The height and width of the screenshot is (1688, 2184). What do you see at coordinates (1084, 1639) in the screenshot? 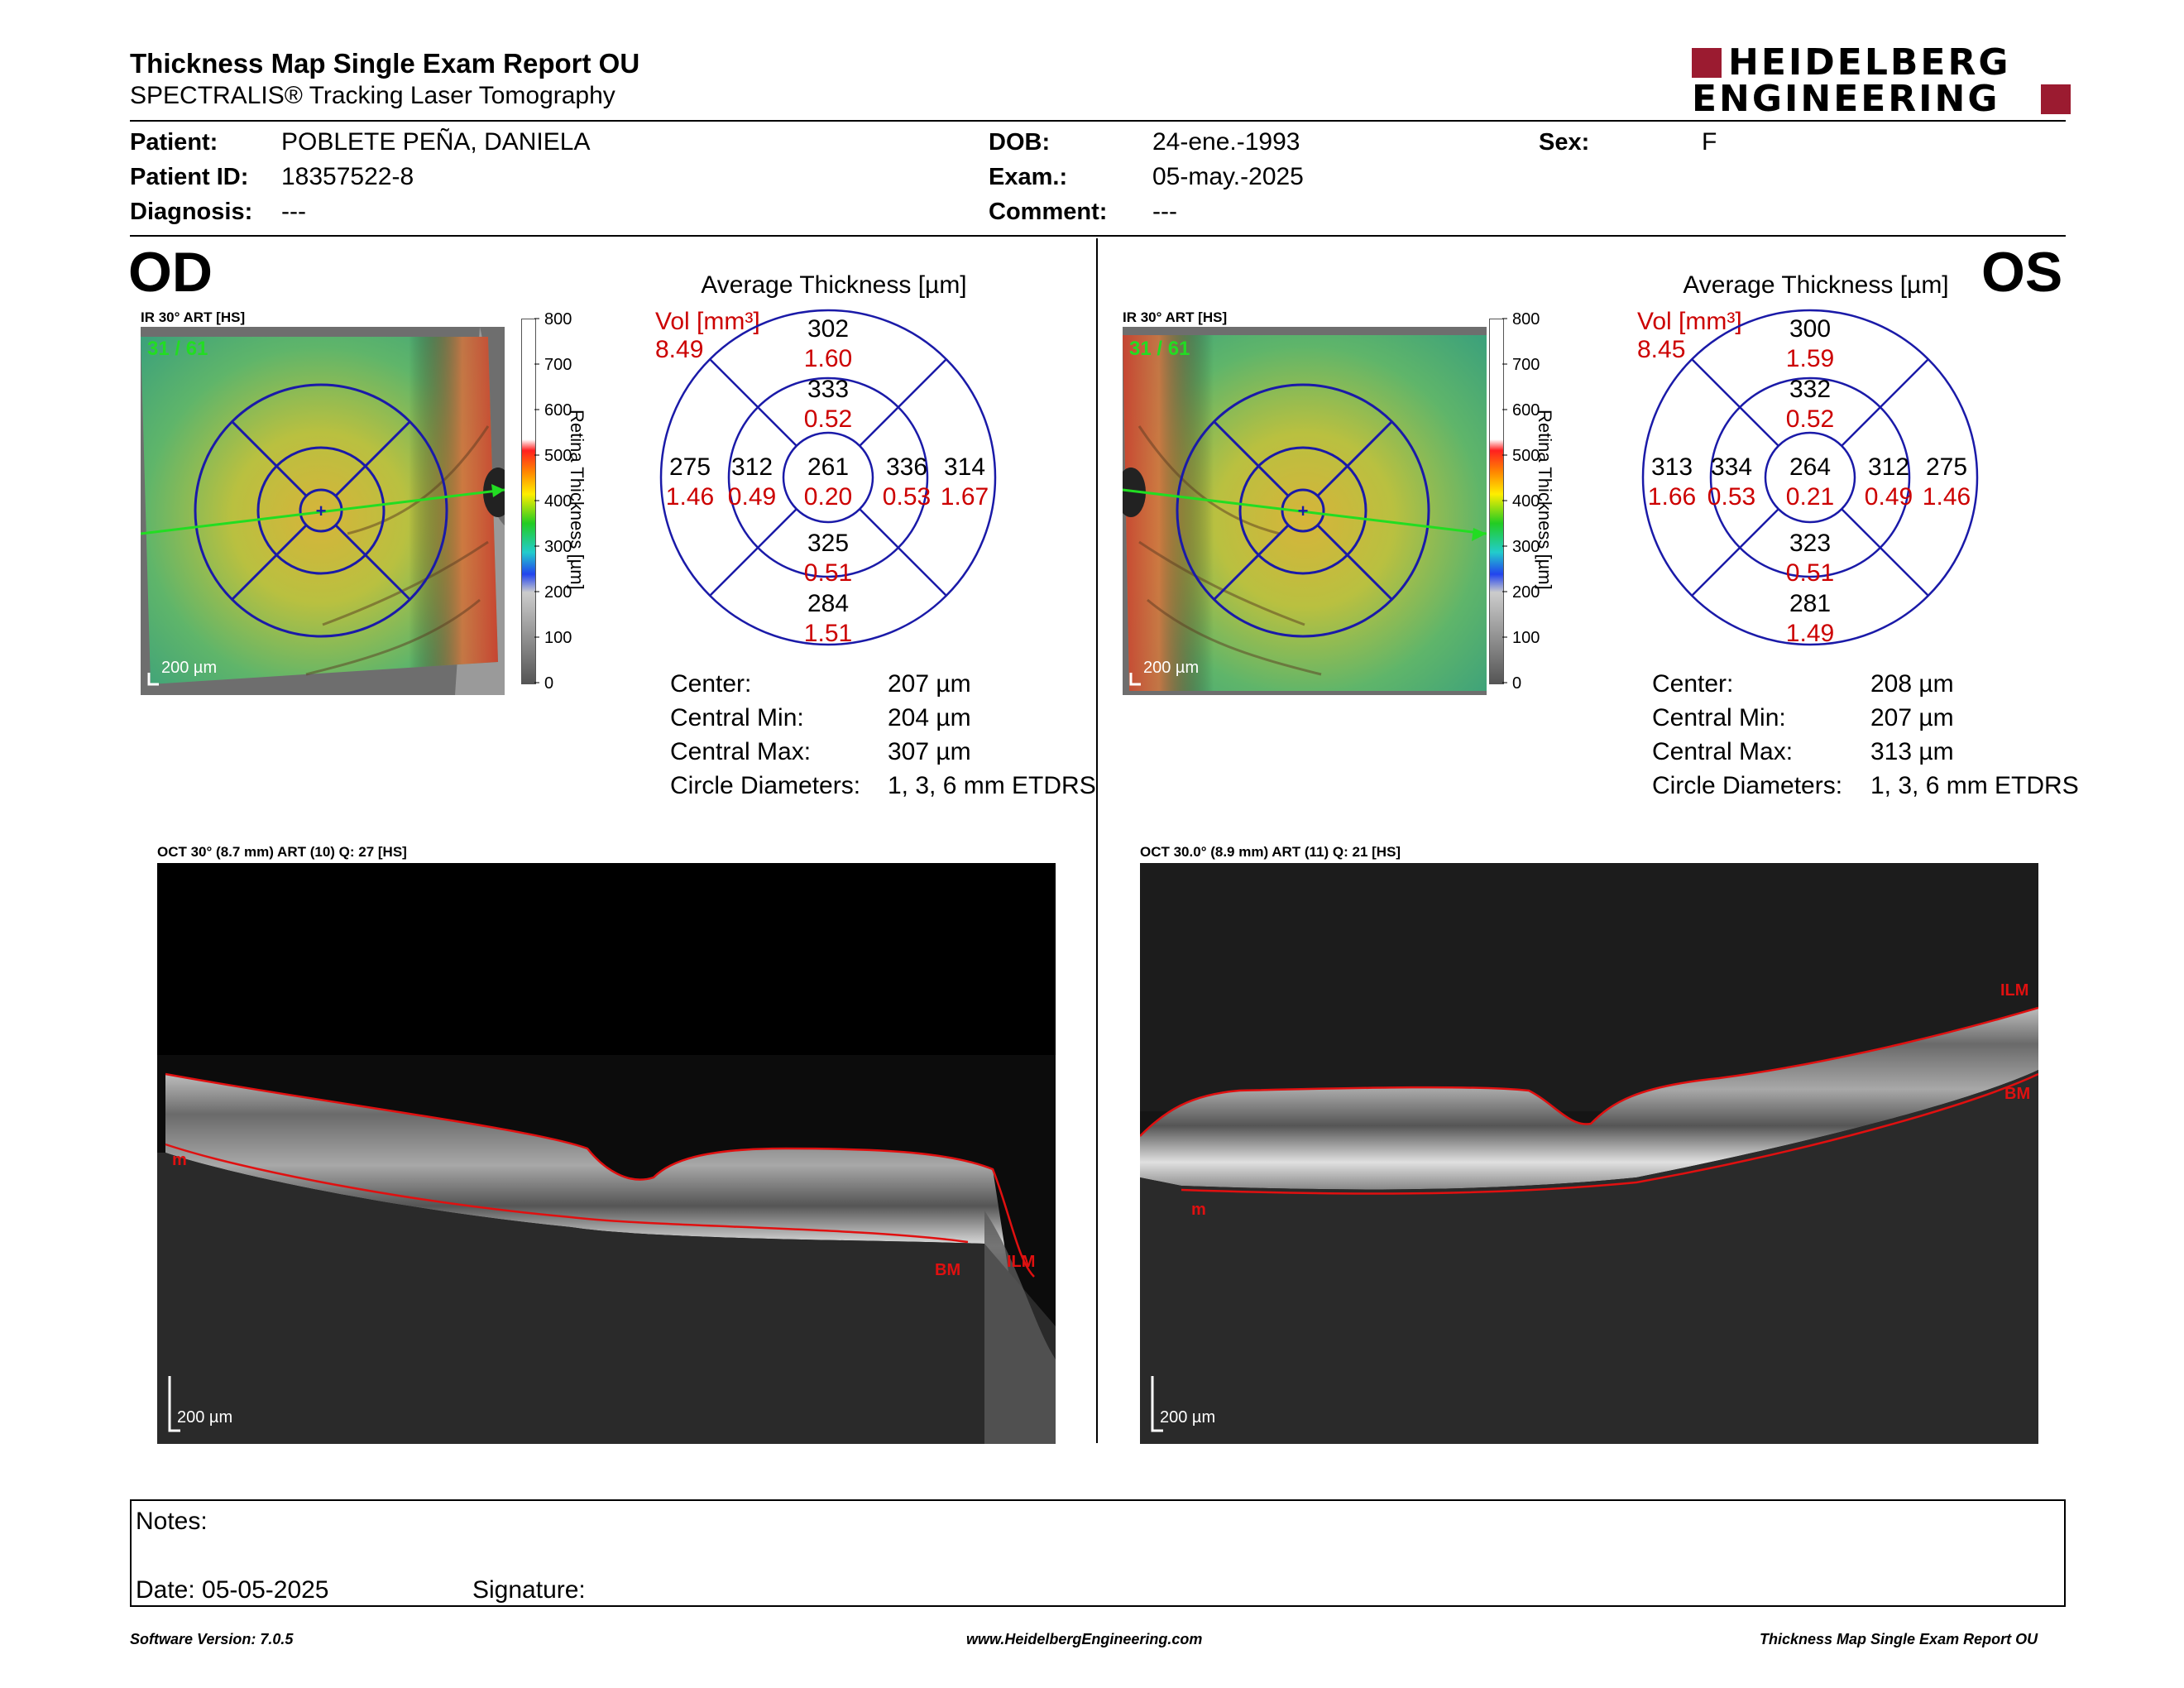
I see `footer-website: www.HeidelbergEngineering.com` at bounding box center [1084, 1639].